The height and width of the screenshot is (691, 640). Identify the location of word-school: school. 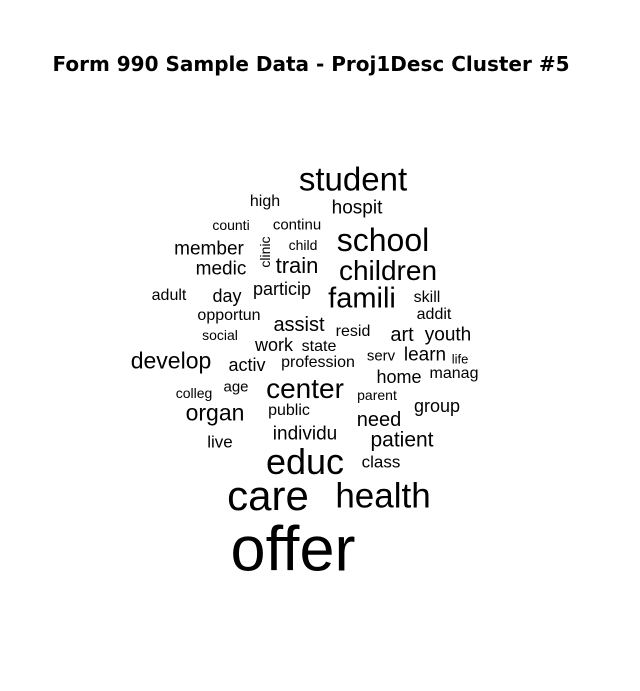
(383, 240).